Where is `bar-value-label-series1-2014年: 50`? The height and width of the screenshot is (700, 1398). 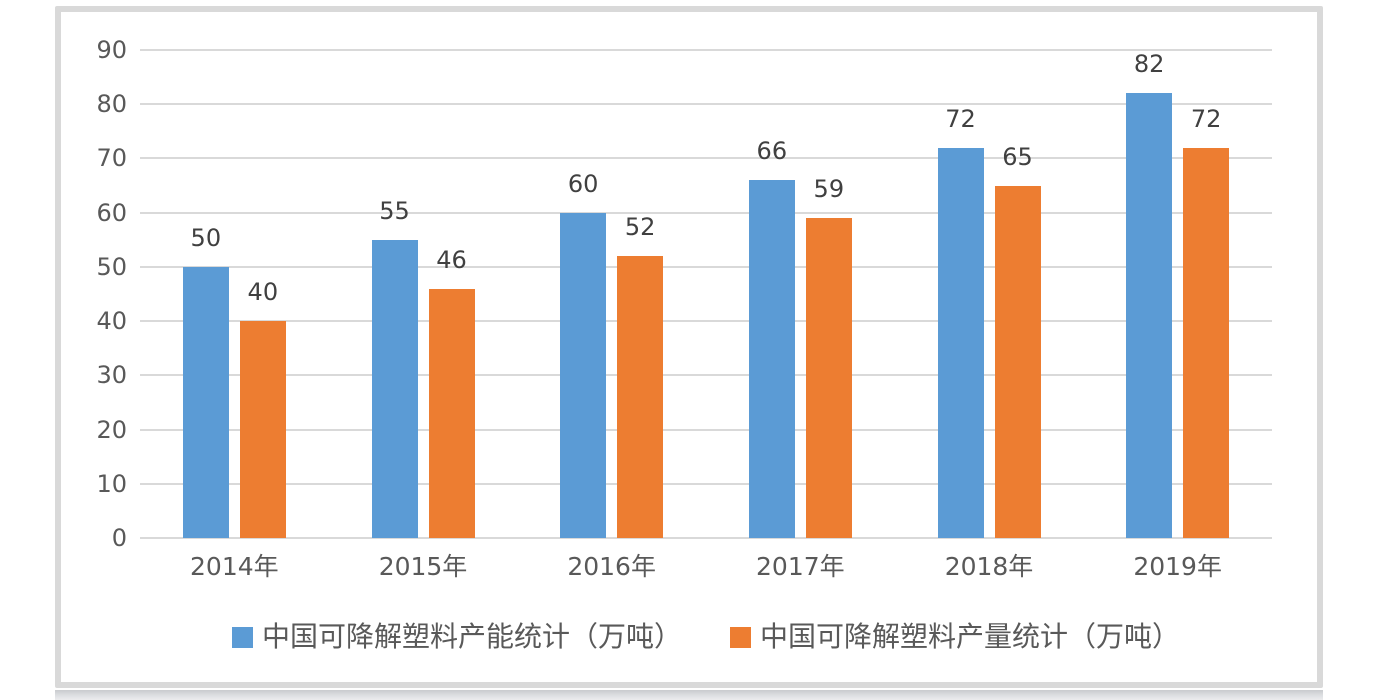 bar-value-label-series1-2014年: 50 is located at coordinates (206, 237).